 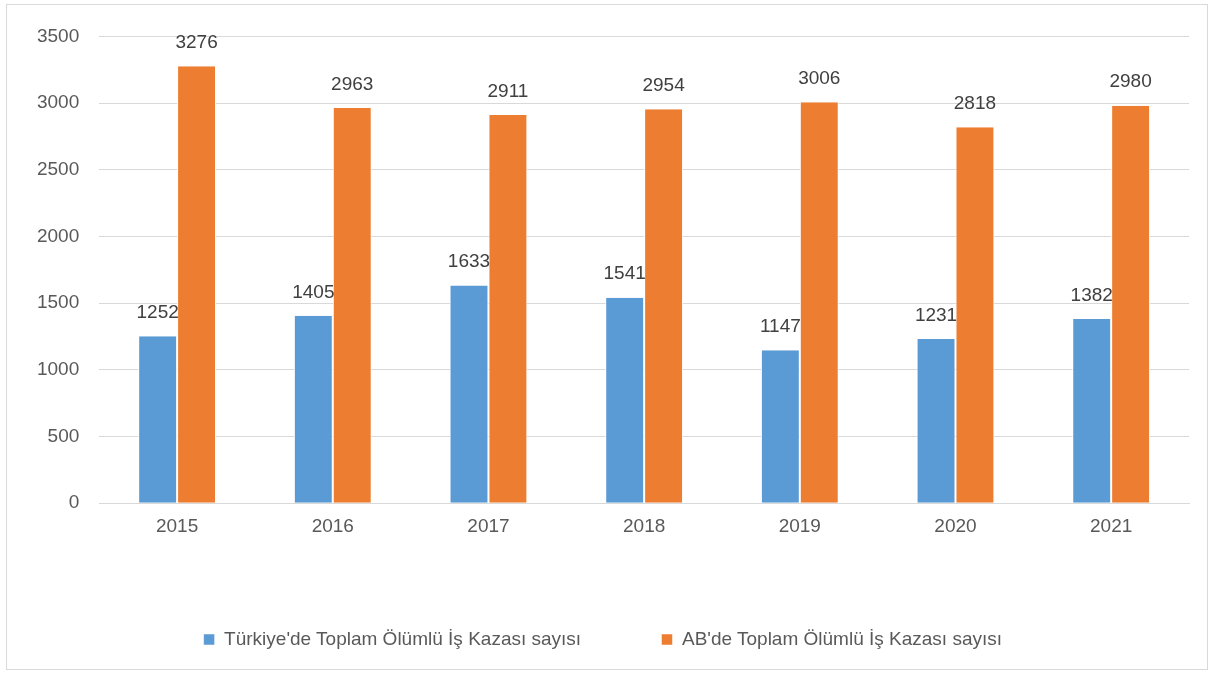 What do you see at coordinates (58, 369) in the screenshot?
I see `y-tick-label: 1000` at bounding box center [58, 369].